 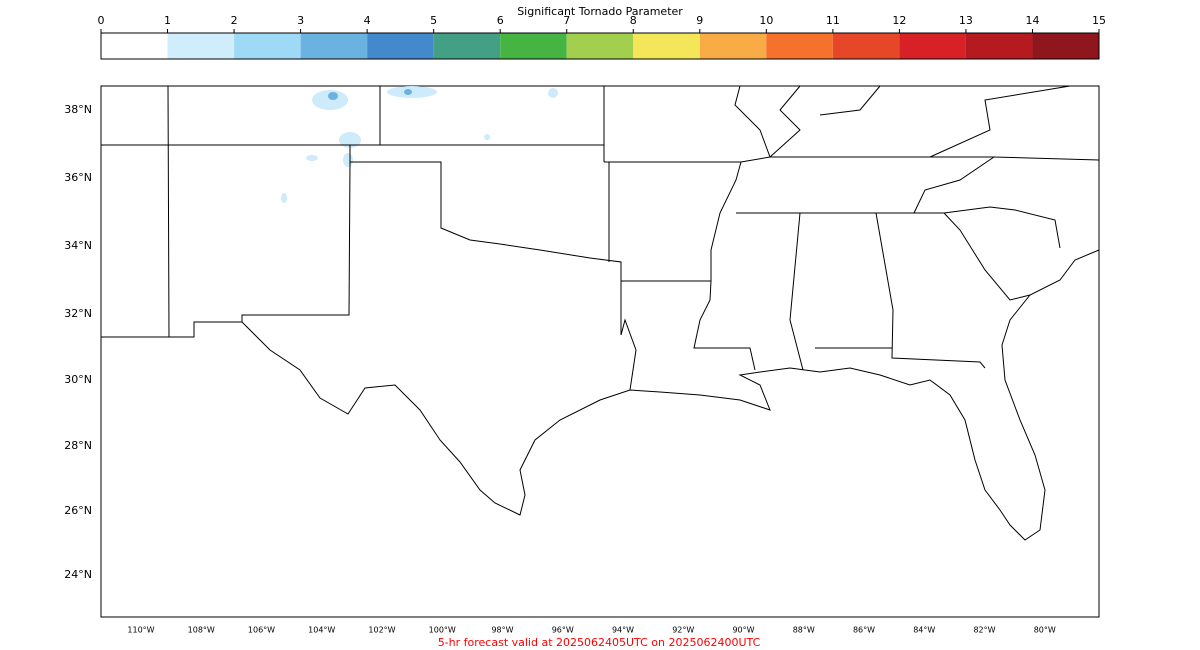 I want to click on colorbar-tick-label: 0, so click(x=101, y=20).